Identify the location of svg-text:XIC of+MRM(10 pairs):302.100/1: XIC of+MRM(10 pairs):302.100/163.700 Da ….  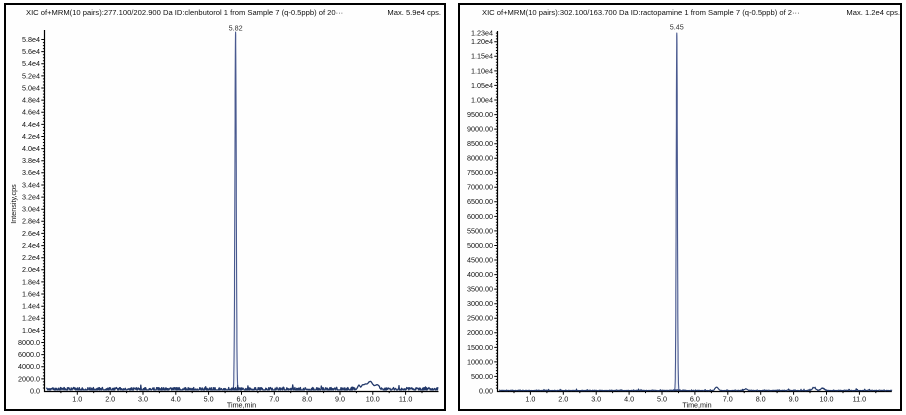
(641, 12).